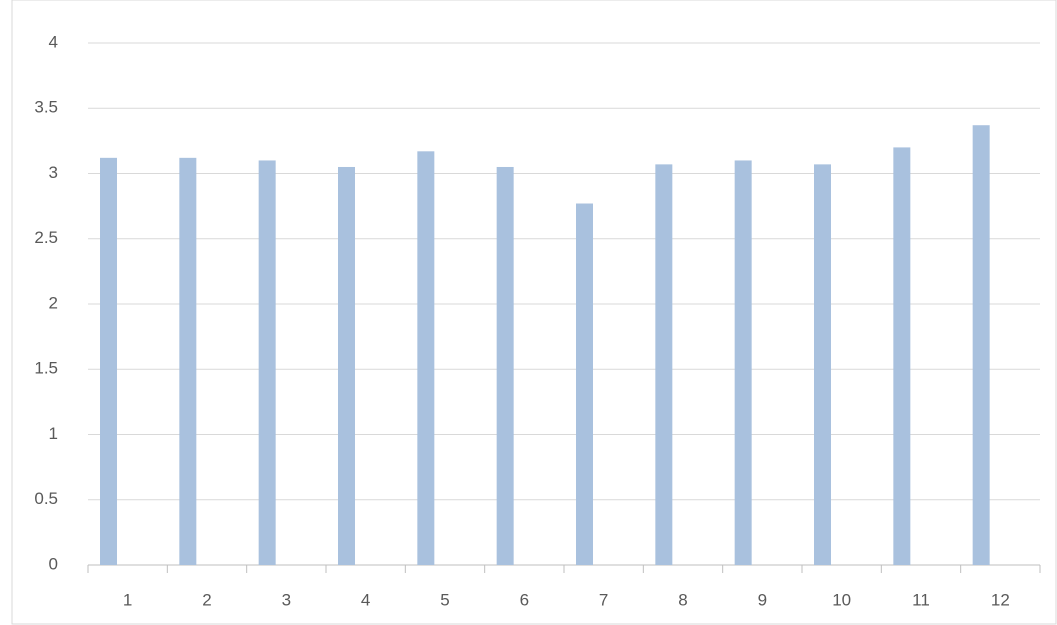 This screenshot has height=625, width=1057. Describe the element at coordinates (603, 599) in the screenshot. I see `x-tick-label: 7` at that location.